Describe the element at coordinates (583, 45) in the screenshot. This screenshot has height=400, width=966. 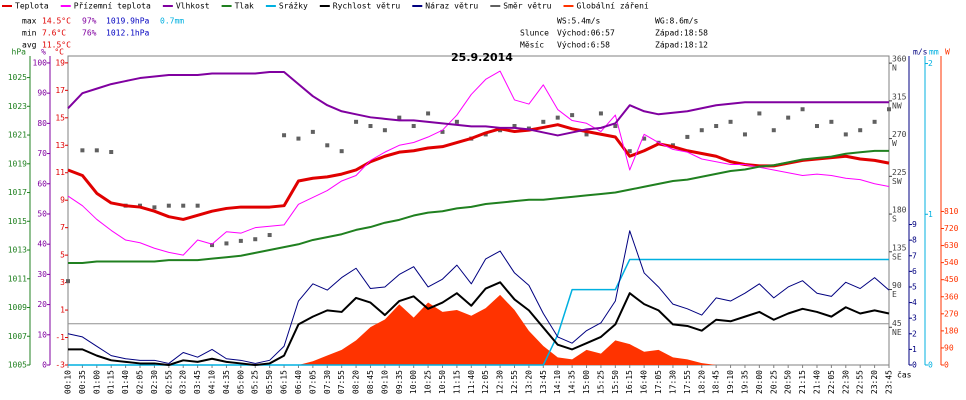
I see `info-text: Východ:6:58` at that location.